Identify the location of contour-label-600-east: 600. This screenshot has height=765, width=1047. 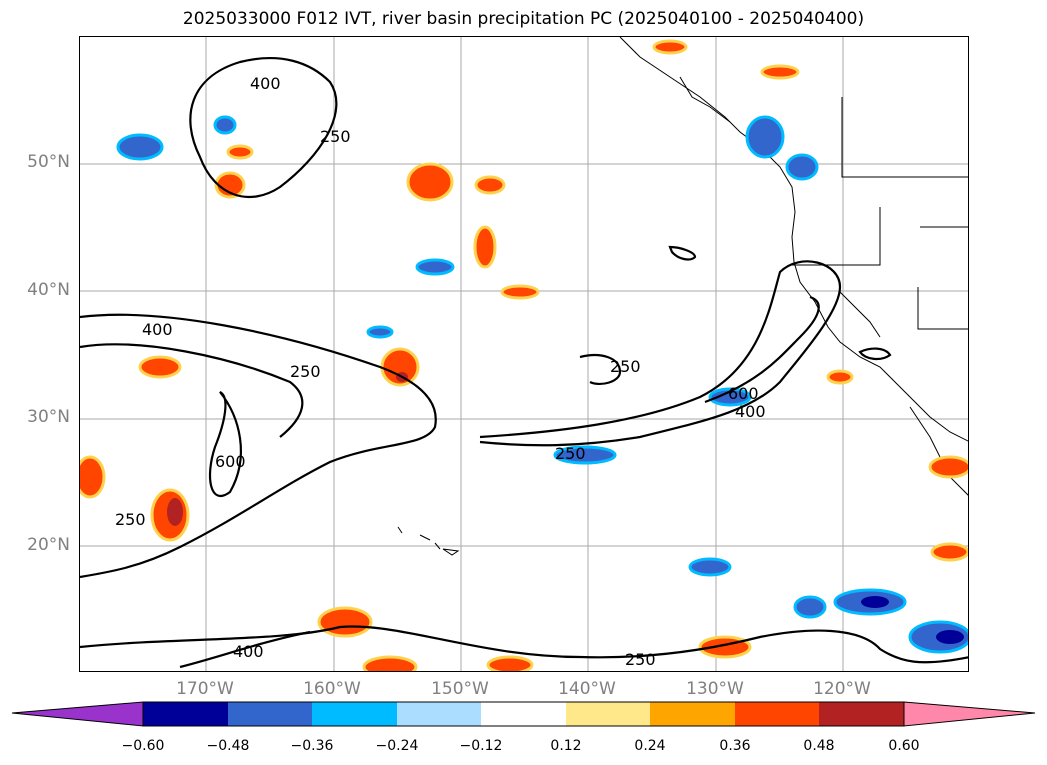
(743, 393).